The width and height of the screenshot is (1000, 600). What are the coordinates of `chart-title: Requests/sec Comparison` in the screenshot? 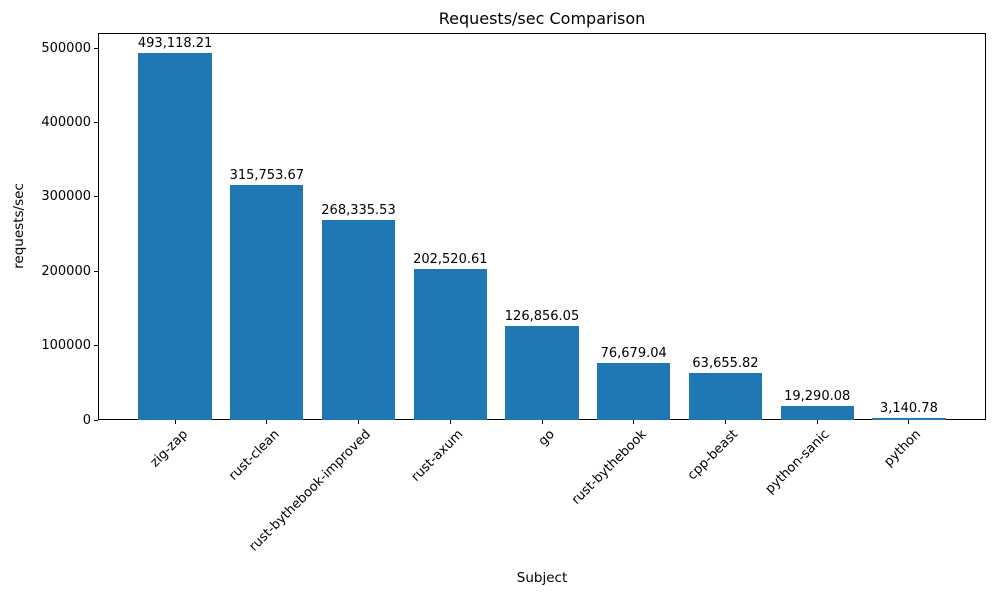 It's located at (542, 18).